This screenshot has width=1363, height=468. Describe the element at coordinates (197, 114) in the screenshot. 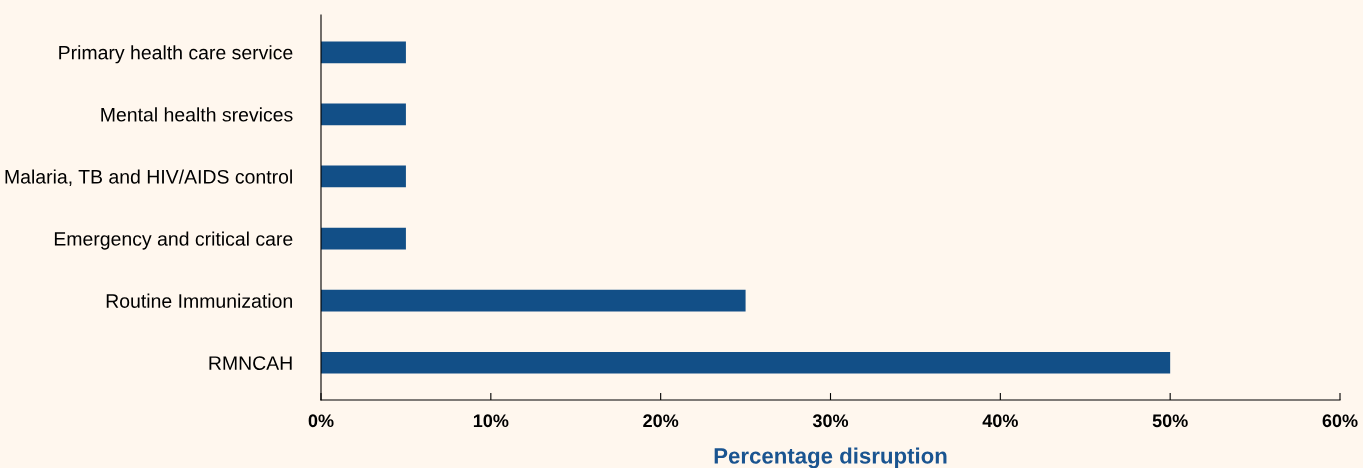

I see `y-tick-label: Mental health srevices` at that location.